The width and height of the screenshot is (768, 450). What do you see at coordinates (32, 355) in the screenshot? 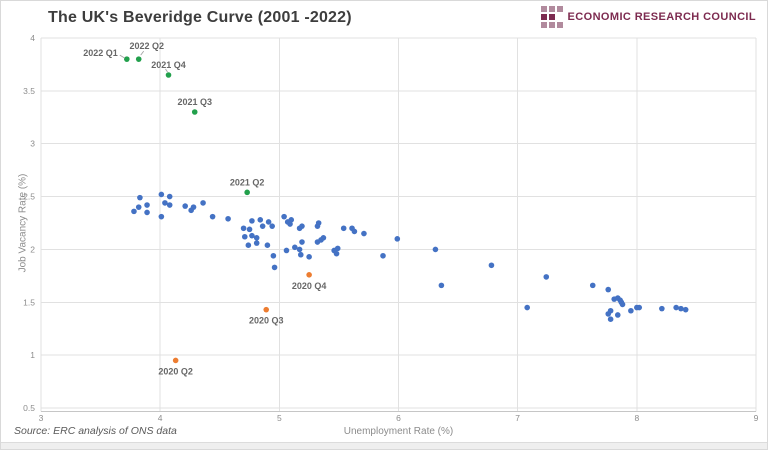
I see `y-tick-label: 1` at bounding box center [32, 355].